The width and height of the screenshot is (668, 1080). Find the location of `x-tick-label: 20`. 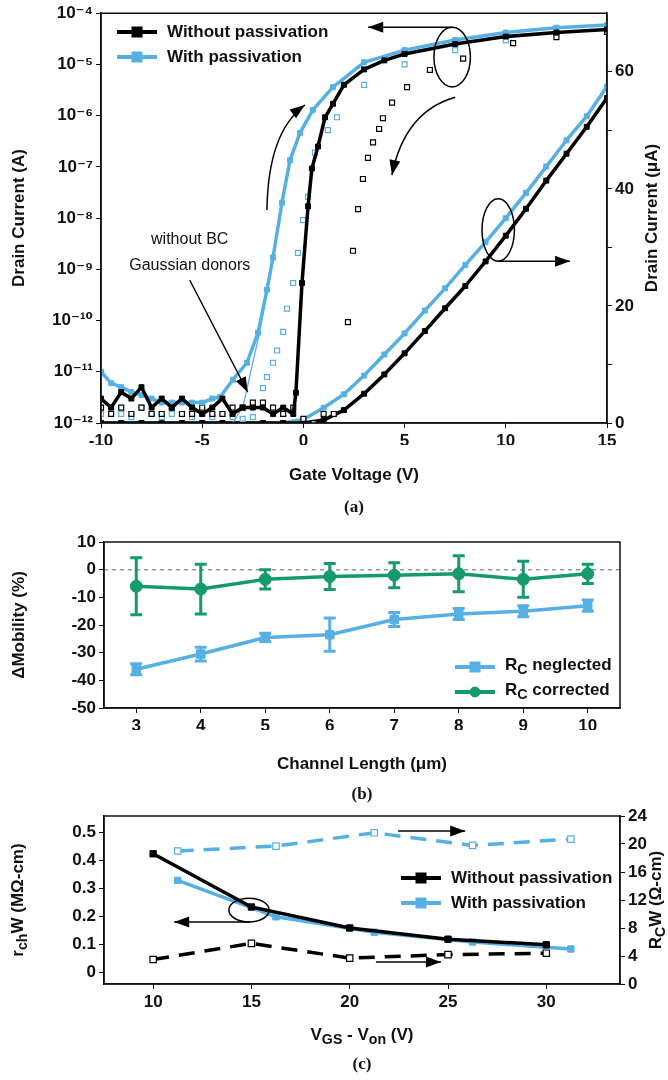

x-tick-label: 20 is located at coordinates (350, 1001).